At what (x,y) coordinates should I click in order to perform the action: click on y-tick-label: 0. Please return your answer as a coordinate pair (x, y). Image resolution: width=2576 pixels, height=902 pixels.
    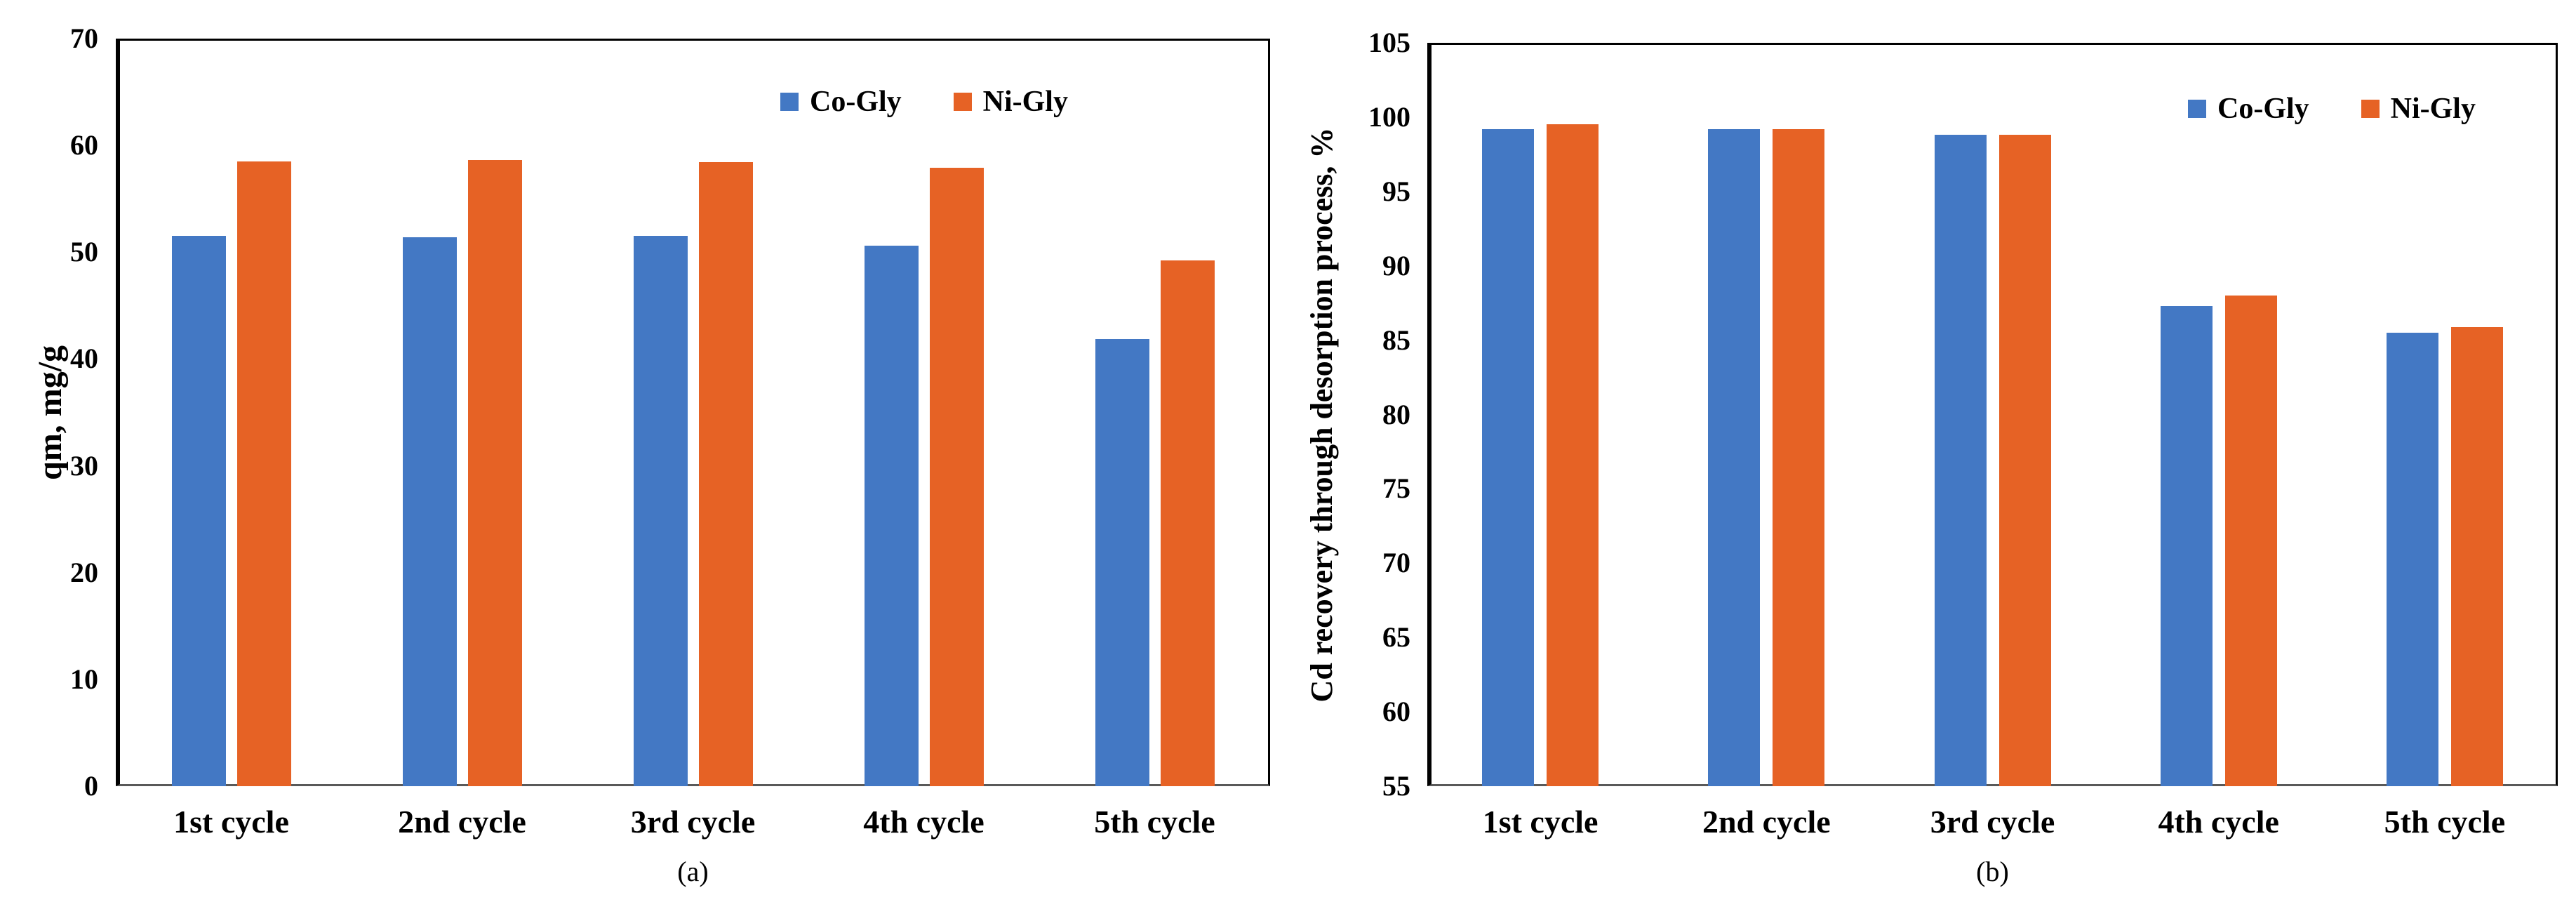
    Looking at the image, I should click on (91, 786).